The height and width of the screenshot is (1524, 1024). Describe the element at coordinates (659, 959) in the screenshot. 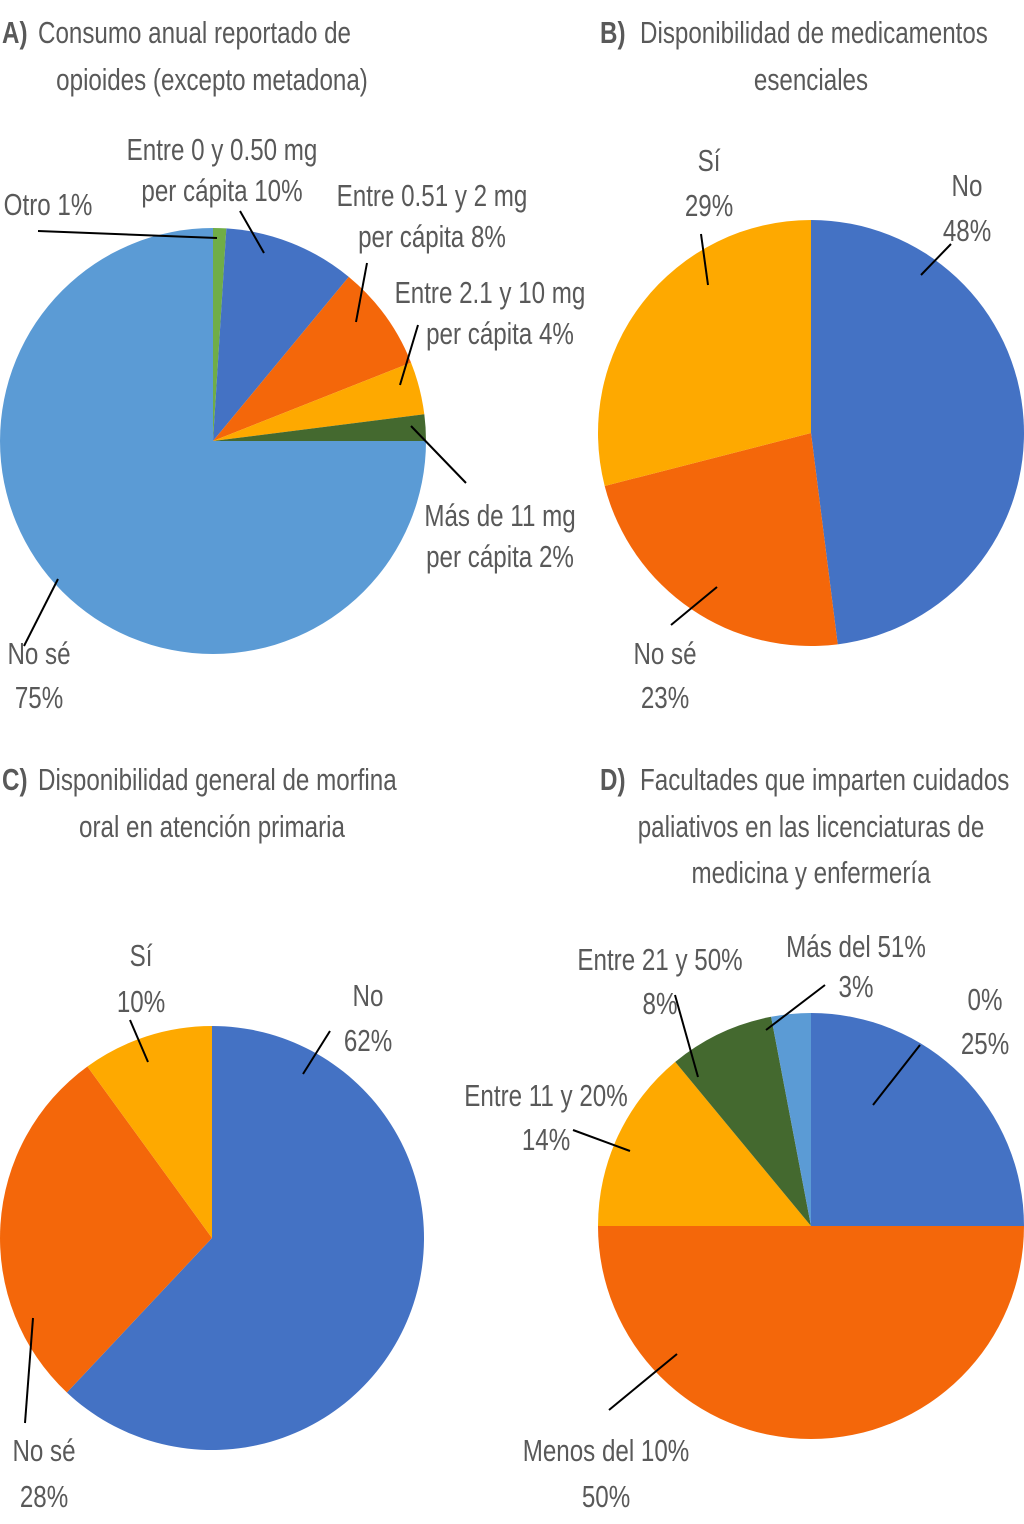

I see `data-label-text: Entre 21 y 50%` at that location.